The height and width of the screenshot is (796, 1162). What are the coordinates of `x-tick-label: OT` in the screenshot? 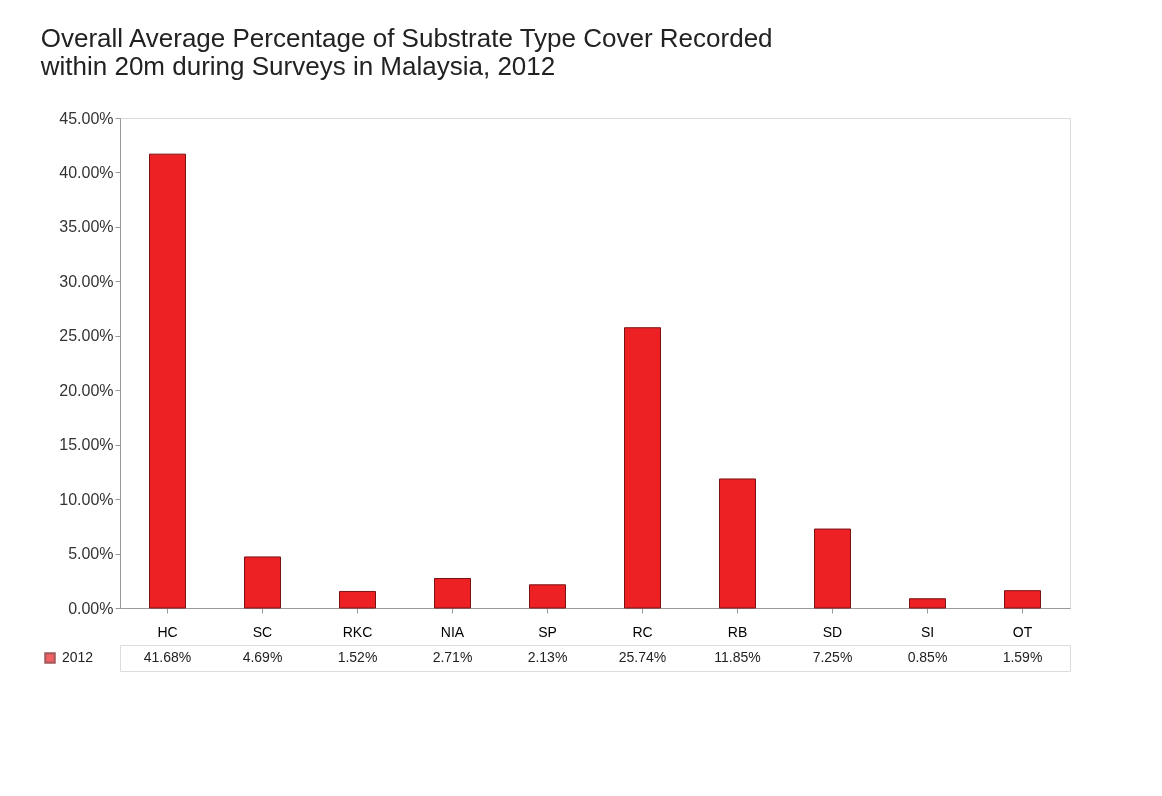 It's located at (1022, 631).